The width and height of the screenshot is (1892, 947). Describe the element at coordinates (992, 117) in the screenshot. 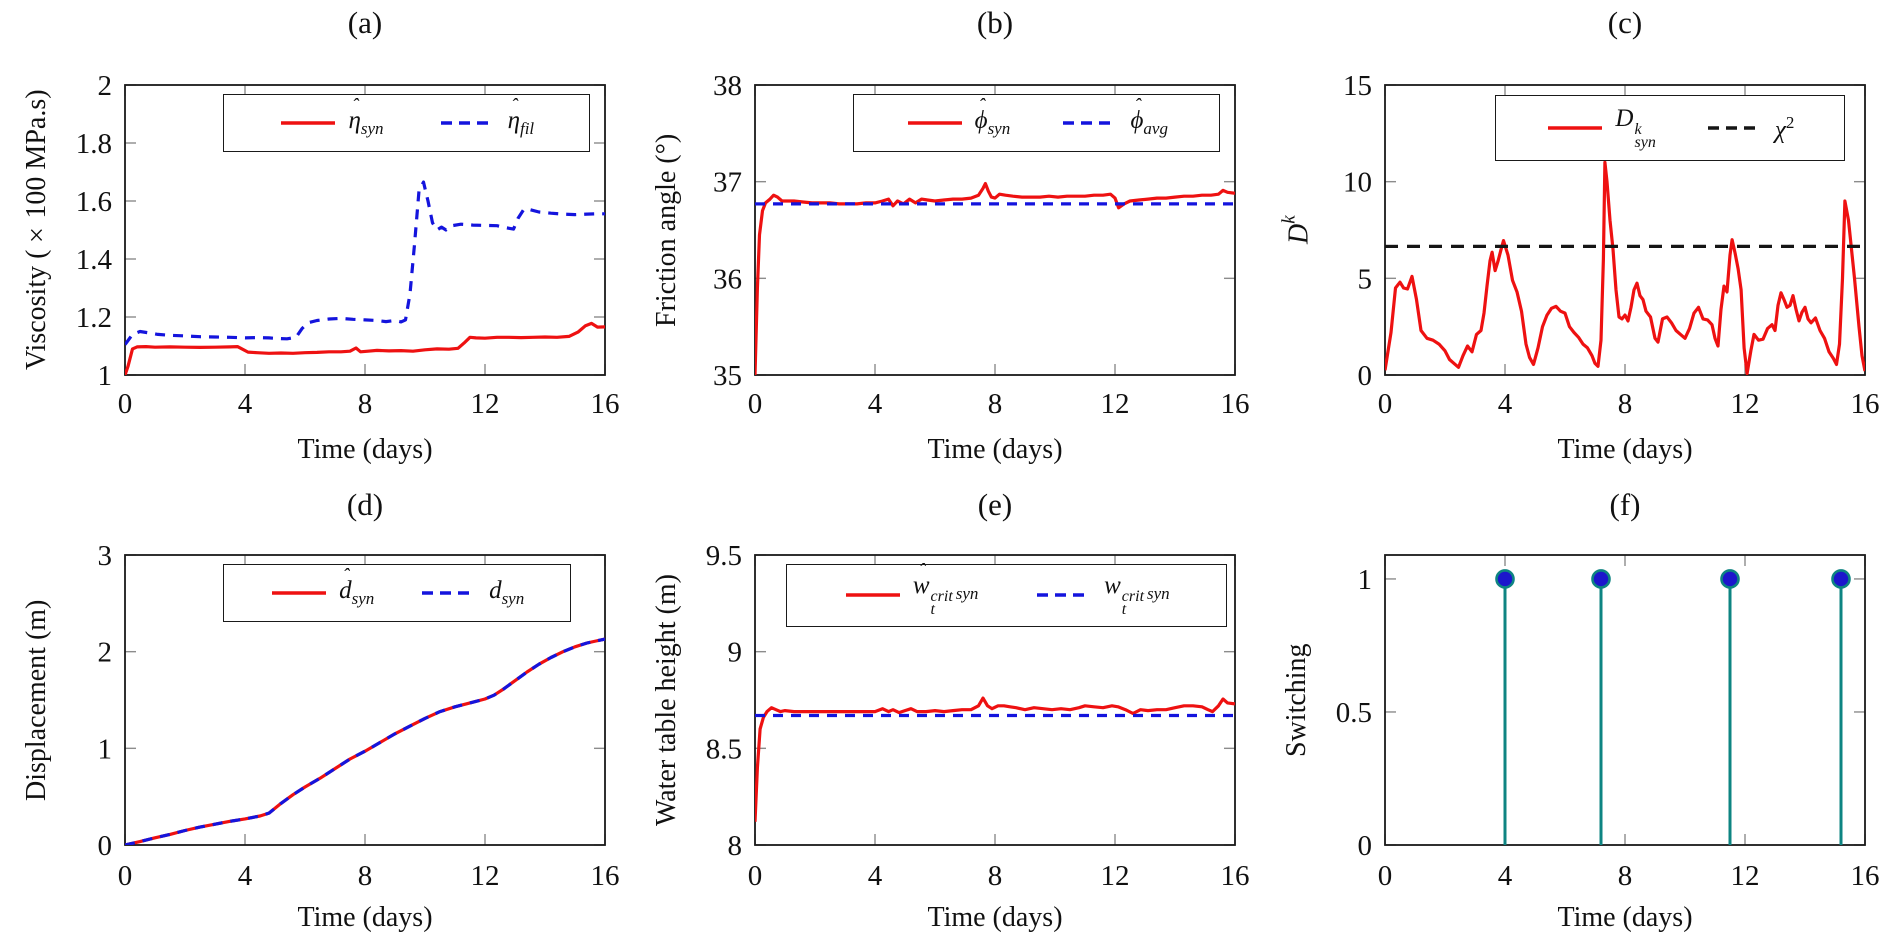

I see `legend-label: ˆ ϕsyn` at that location.